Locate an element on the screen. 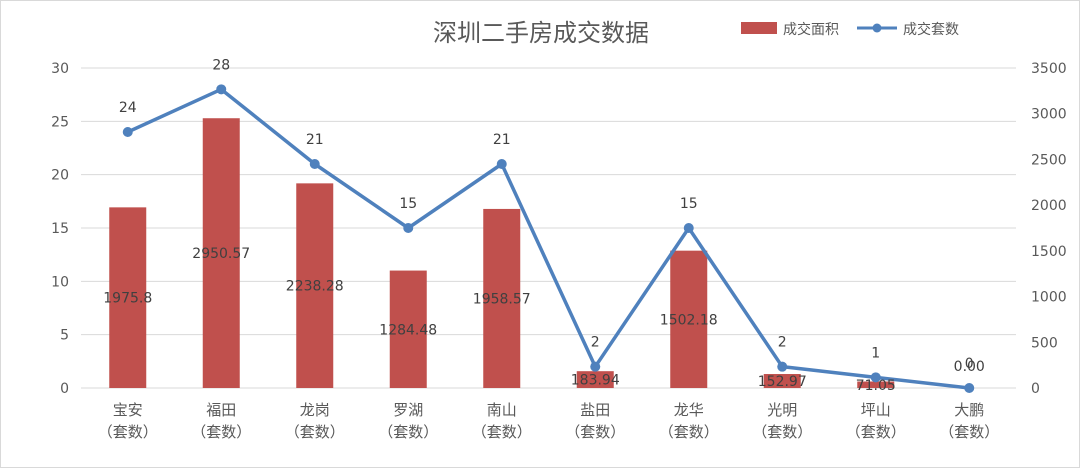 The image size is (1080, 471). x-category-label: 福田 is located at coordinates (221, 410).